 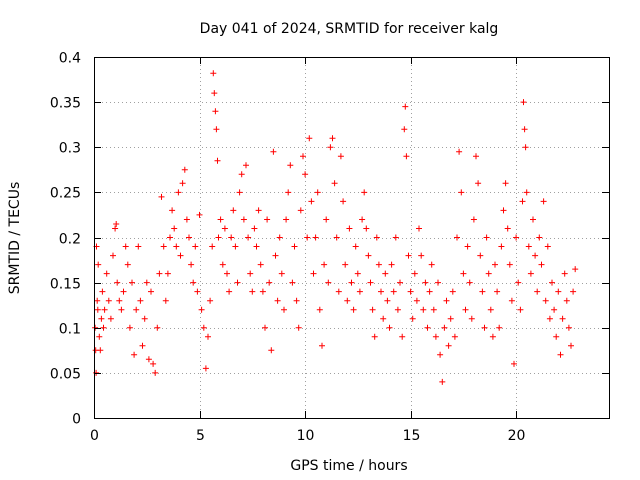 I want to click on y-tick-label: 0, so click(x=76, y=420).